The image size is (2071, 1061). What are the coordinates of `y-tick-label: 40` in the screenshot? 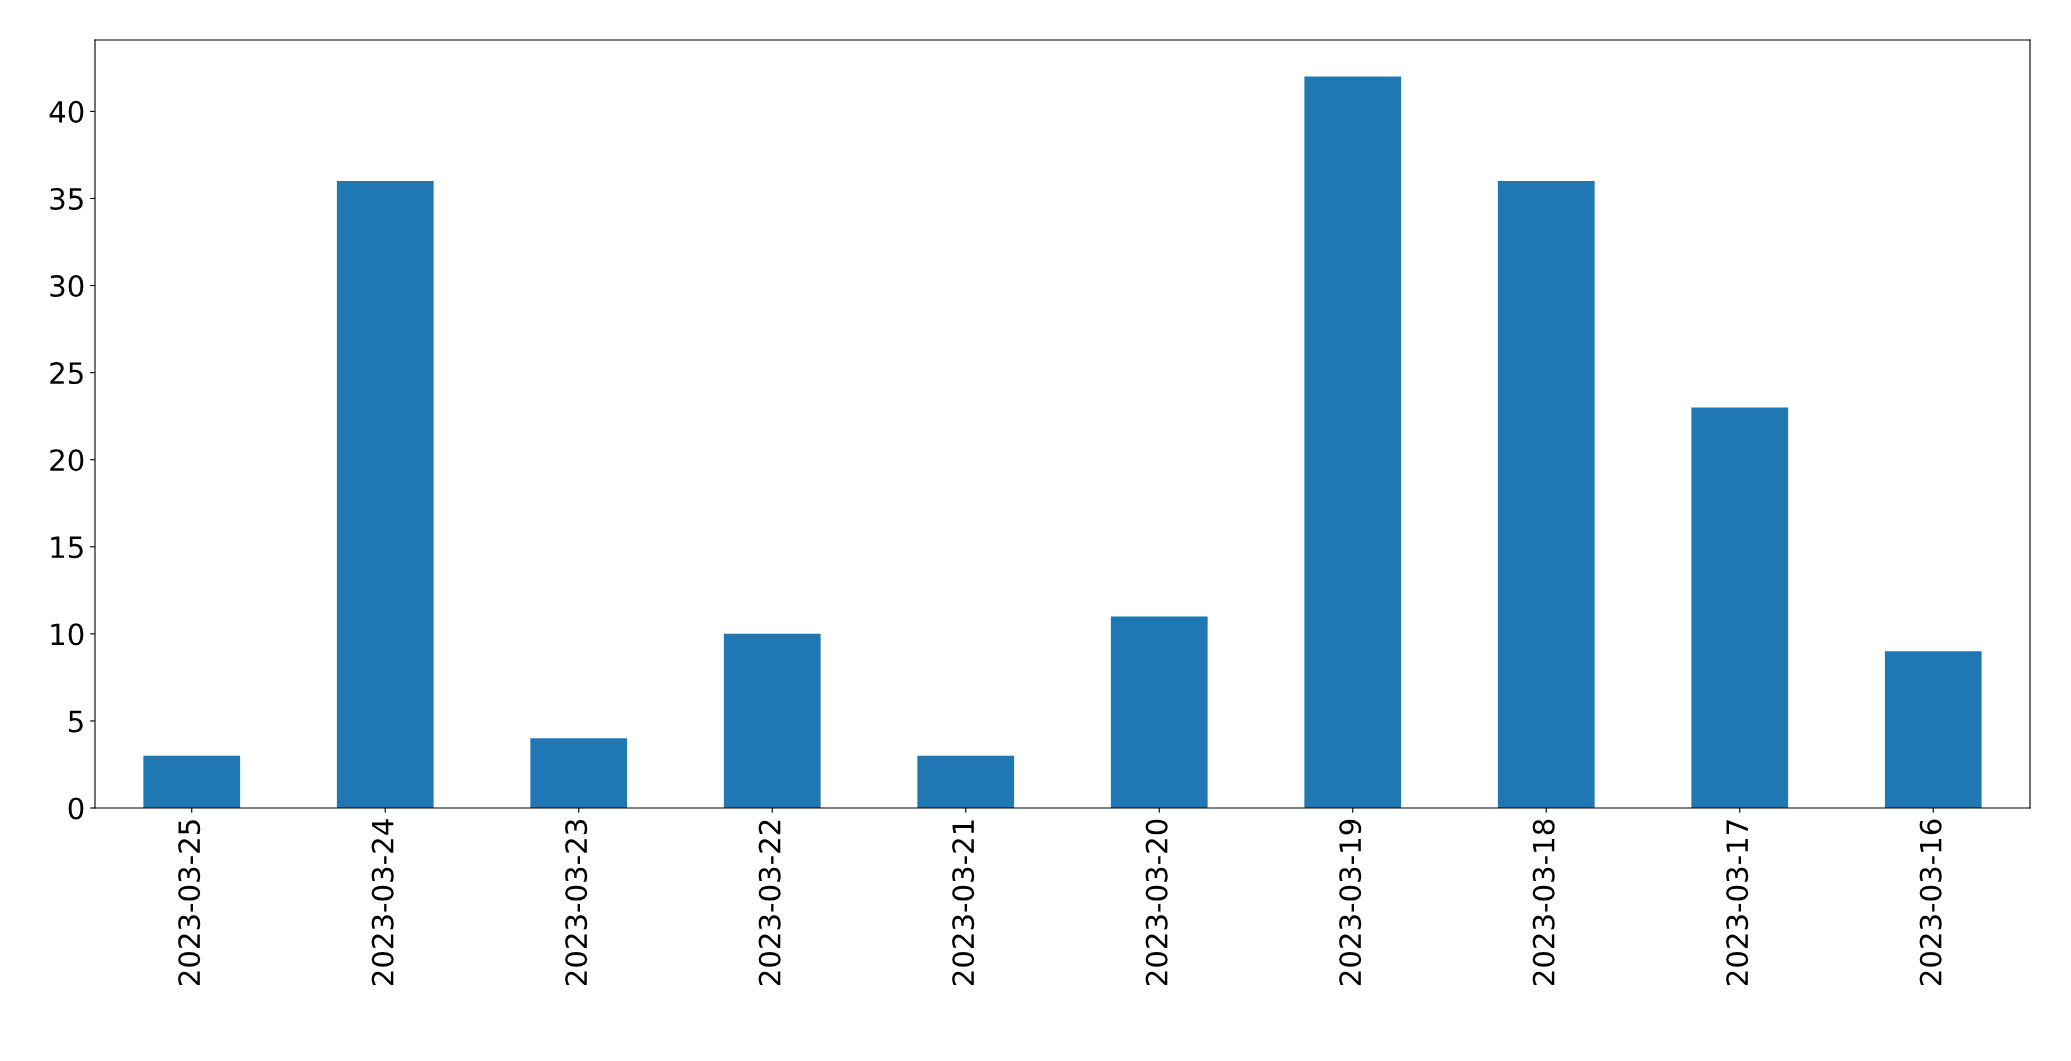 It's located at (66, 111).